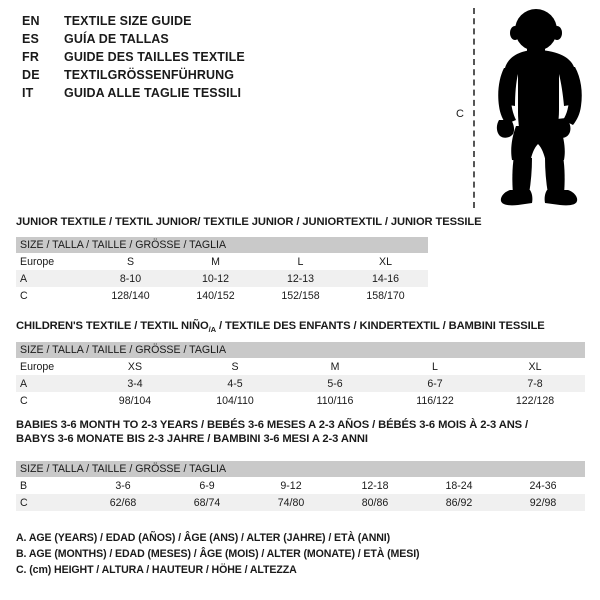  I want to click on junior-table-header-row: SIZE / TALLA / TAILLE / GRÖSSE / TAGLIA, so click(222, 245).